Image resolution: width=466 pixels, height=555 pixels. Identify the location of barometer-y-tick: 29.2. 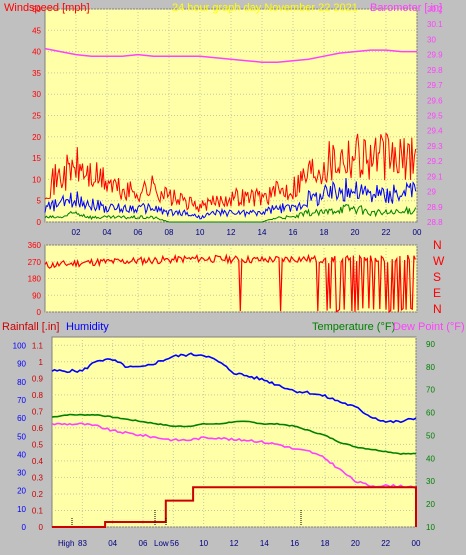
(435, 161).